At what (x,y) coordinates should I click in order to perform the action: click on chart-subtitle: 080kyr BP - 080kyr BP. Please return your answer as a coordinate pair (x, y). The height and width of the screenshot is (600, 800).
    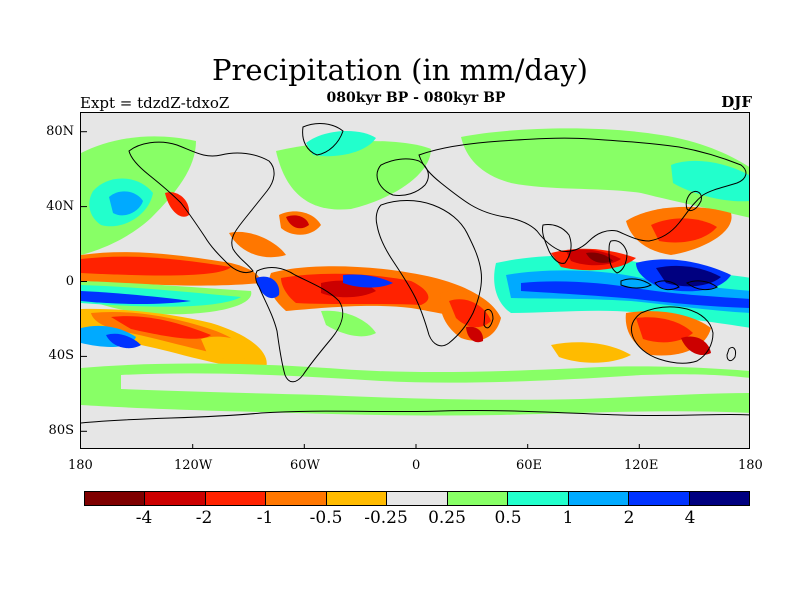
    Looking at the image, I should click on (416, 98).